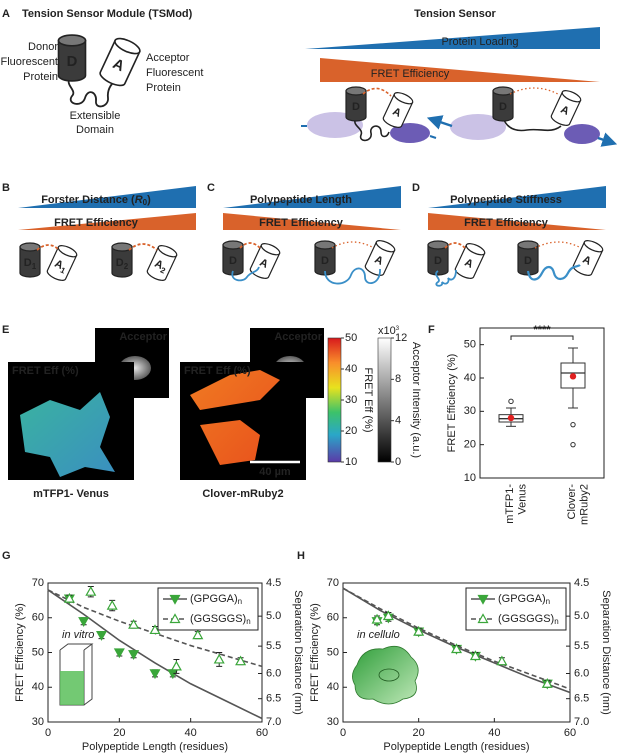 Image resolution: width=617 pixels, height=754 pixels. I want to click on sample-label: mTFP1- Venus, so click(71, 494).